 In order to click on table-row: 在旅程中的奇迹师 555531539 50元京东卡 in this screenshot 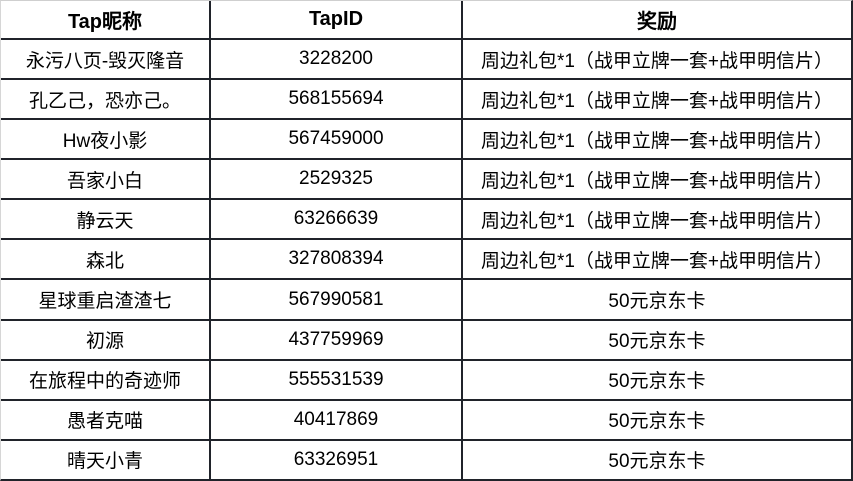, I will do `click(426, 379)`.